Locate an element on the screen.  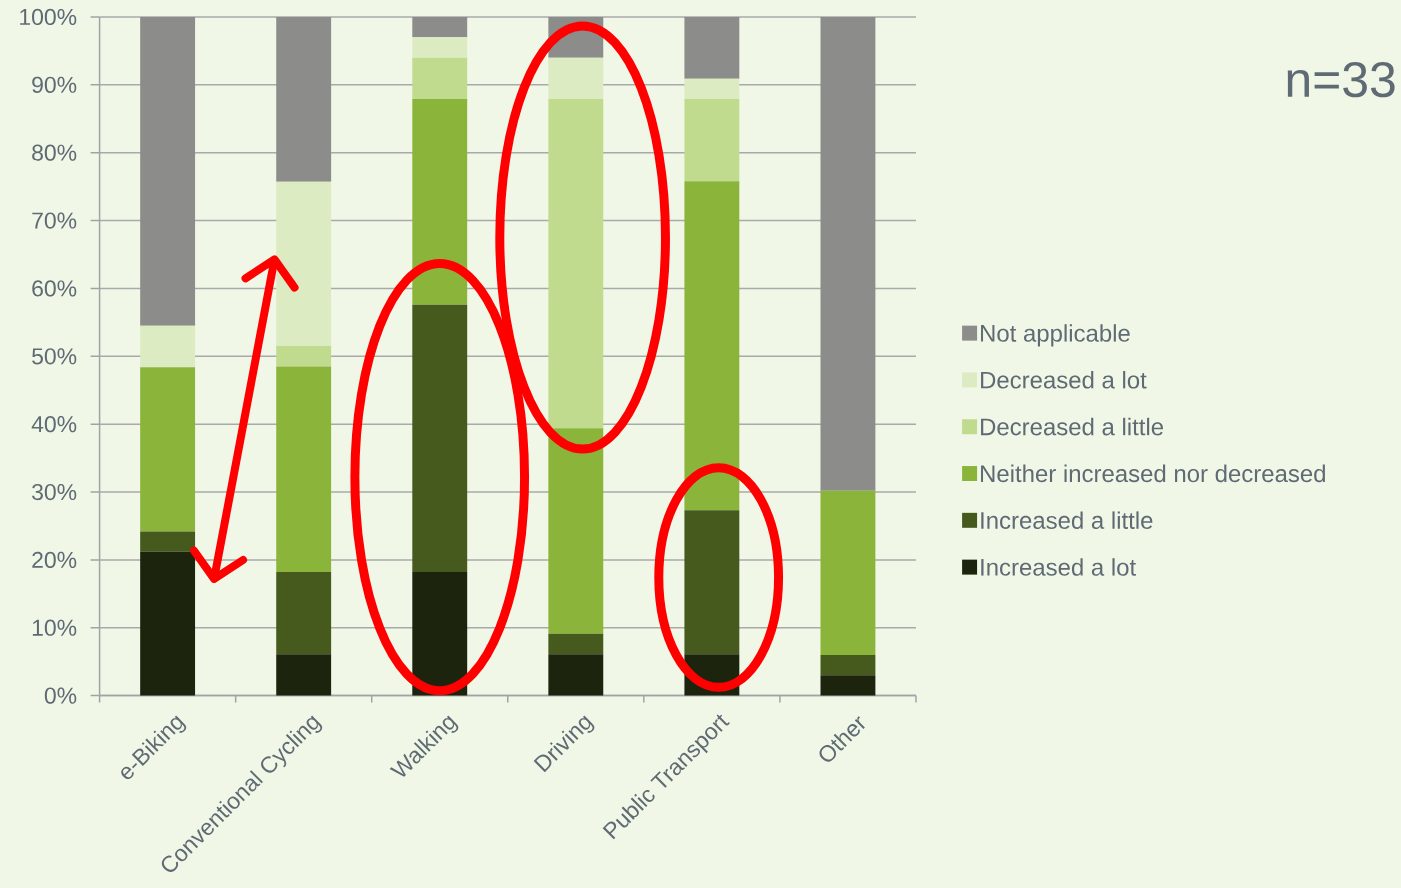
y-tick-label: 100% is located at coordinates (48, 16).